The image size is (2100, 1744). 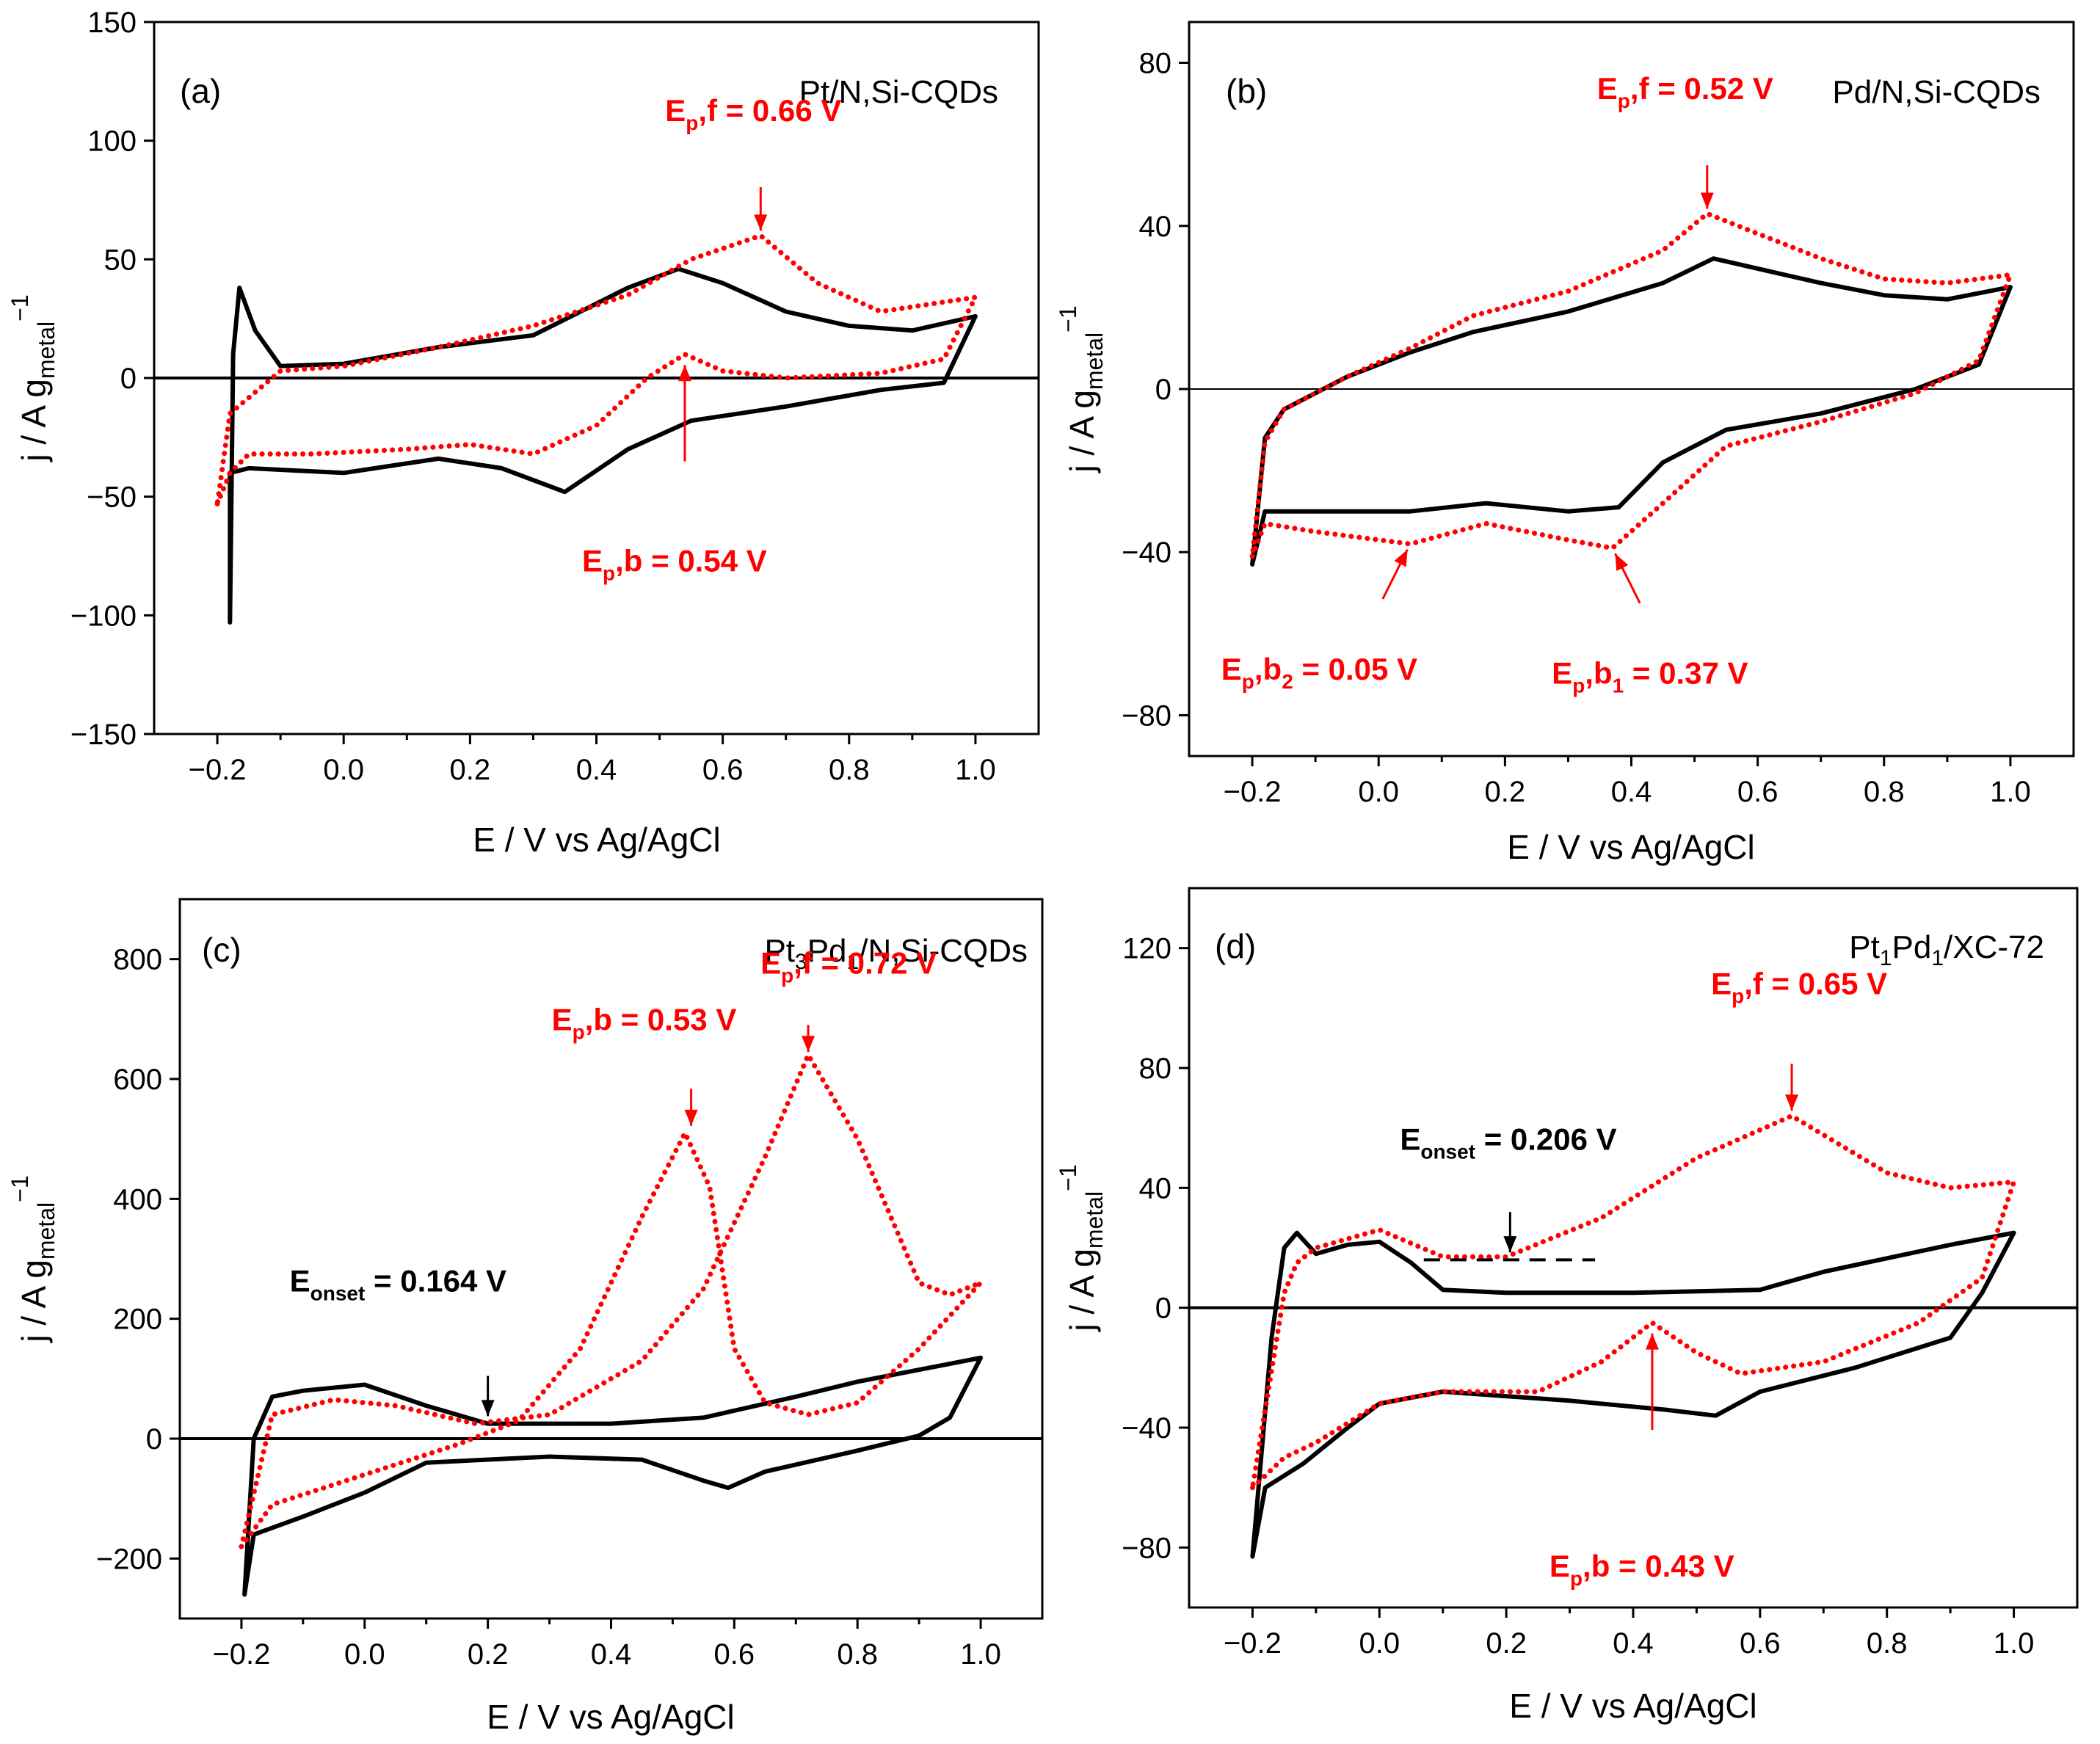 I want to click on peak-annotation-label: Ep,b = 0.54 V, so click(x=674, y=564).